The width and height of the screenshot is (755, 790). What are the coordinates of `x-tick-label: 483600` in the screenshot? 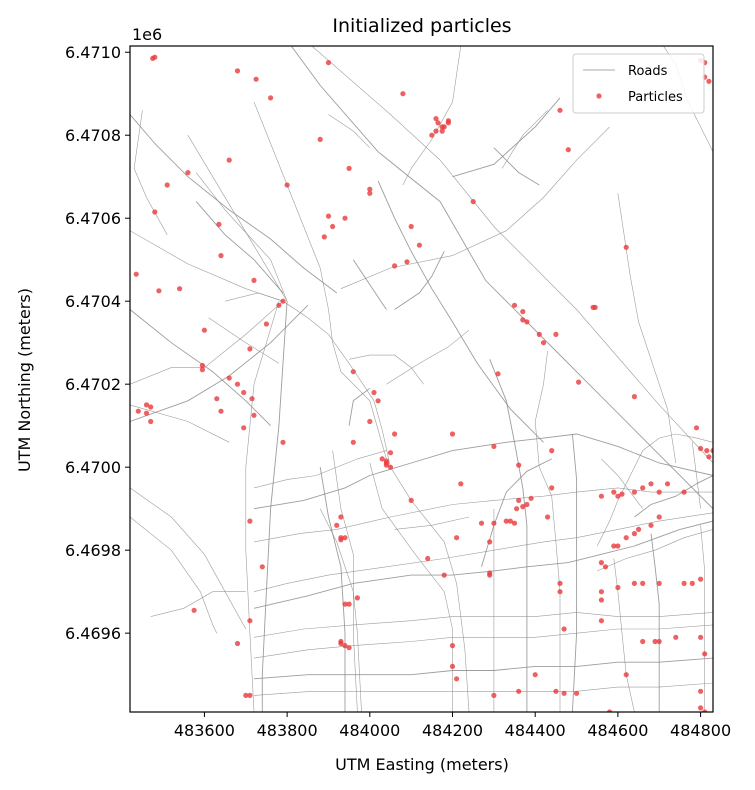 It's located at (204, 730).